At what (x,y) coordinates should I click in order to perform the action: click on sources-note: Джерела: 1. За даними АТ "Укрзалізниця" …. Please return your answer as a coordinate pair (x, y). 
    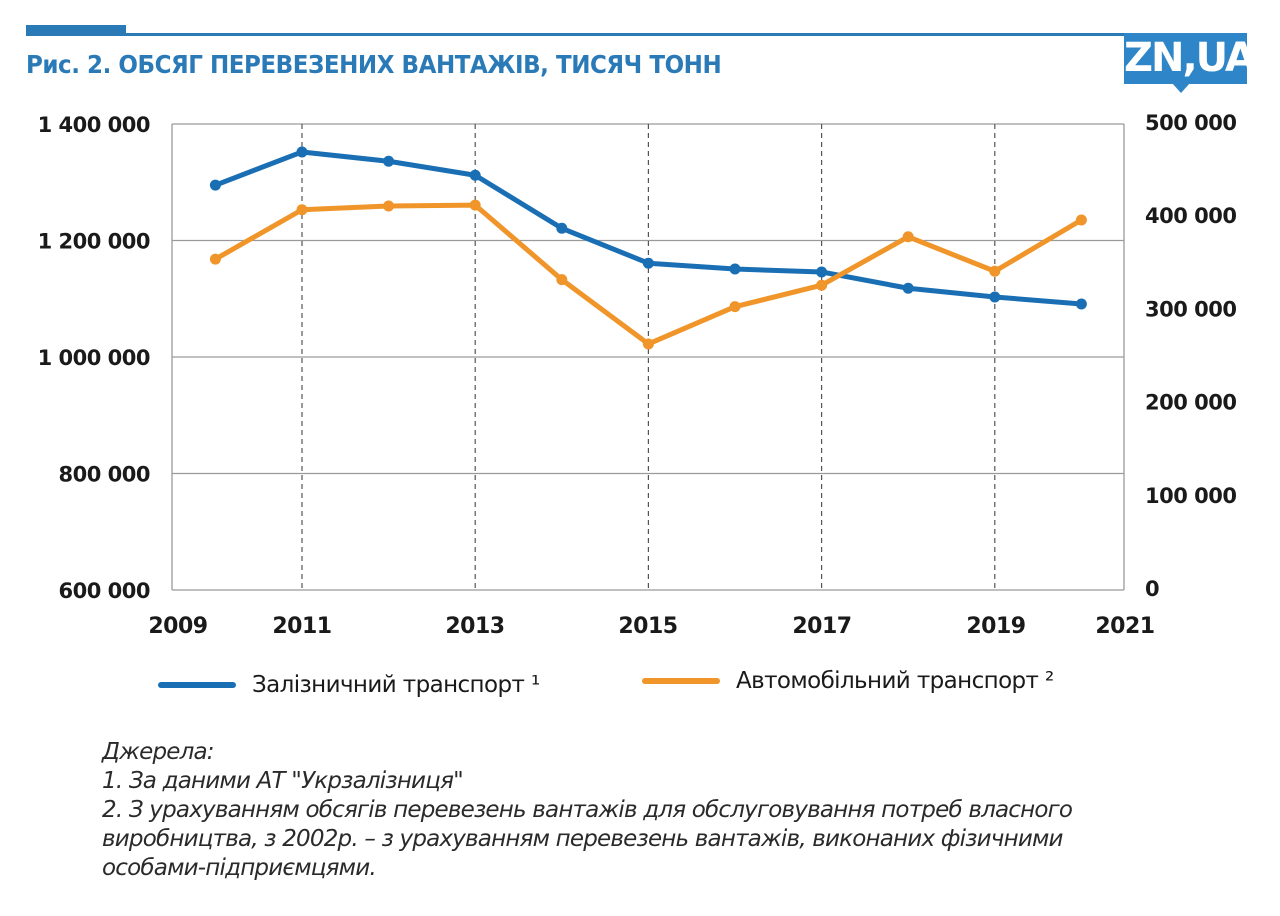
    Looking at the image, I should click on (587, 810).